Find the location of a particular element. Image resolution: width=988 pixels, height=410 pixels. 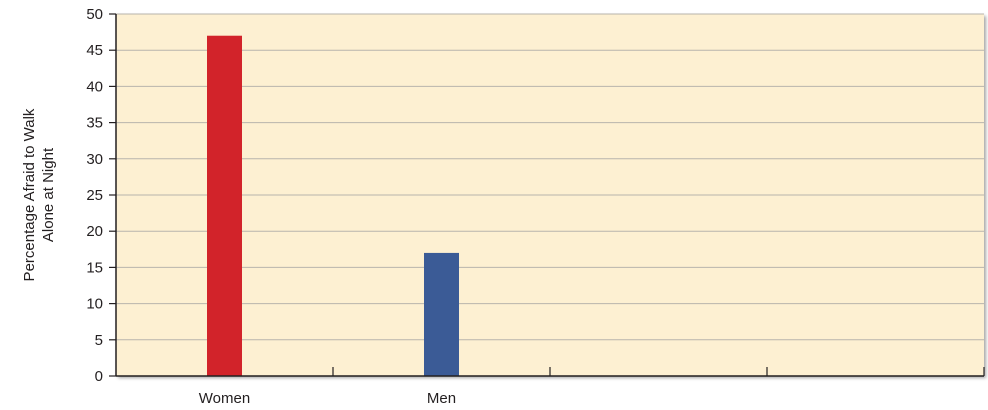

y-tick-label: 45 is located at coordinates (94, 50).